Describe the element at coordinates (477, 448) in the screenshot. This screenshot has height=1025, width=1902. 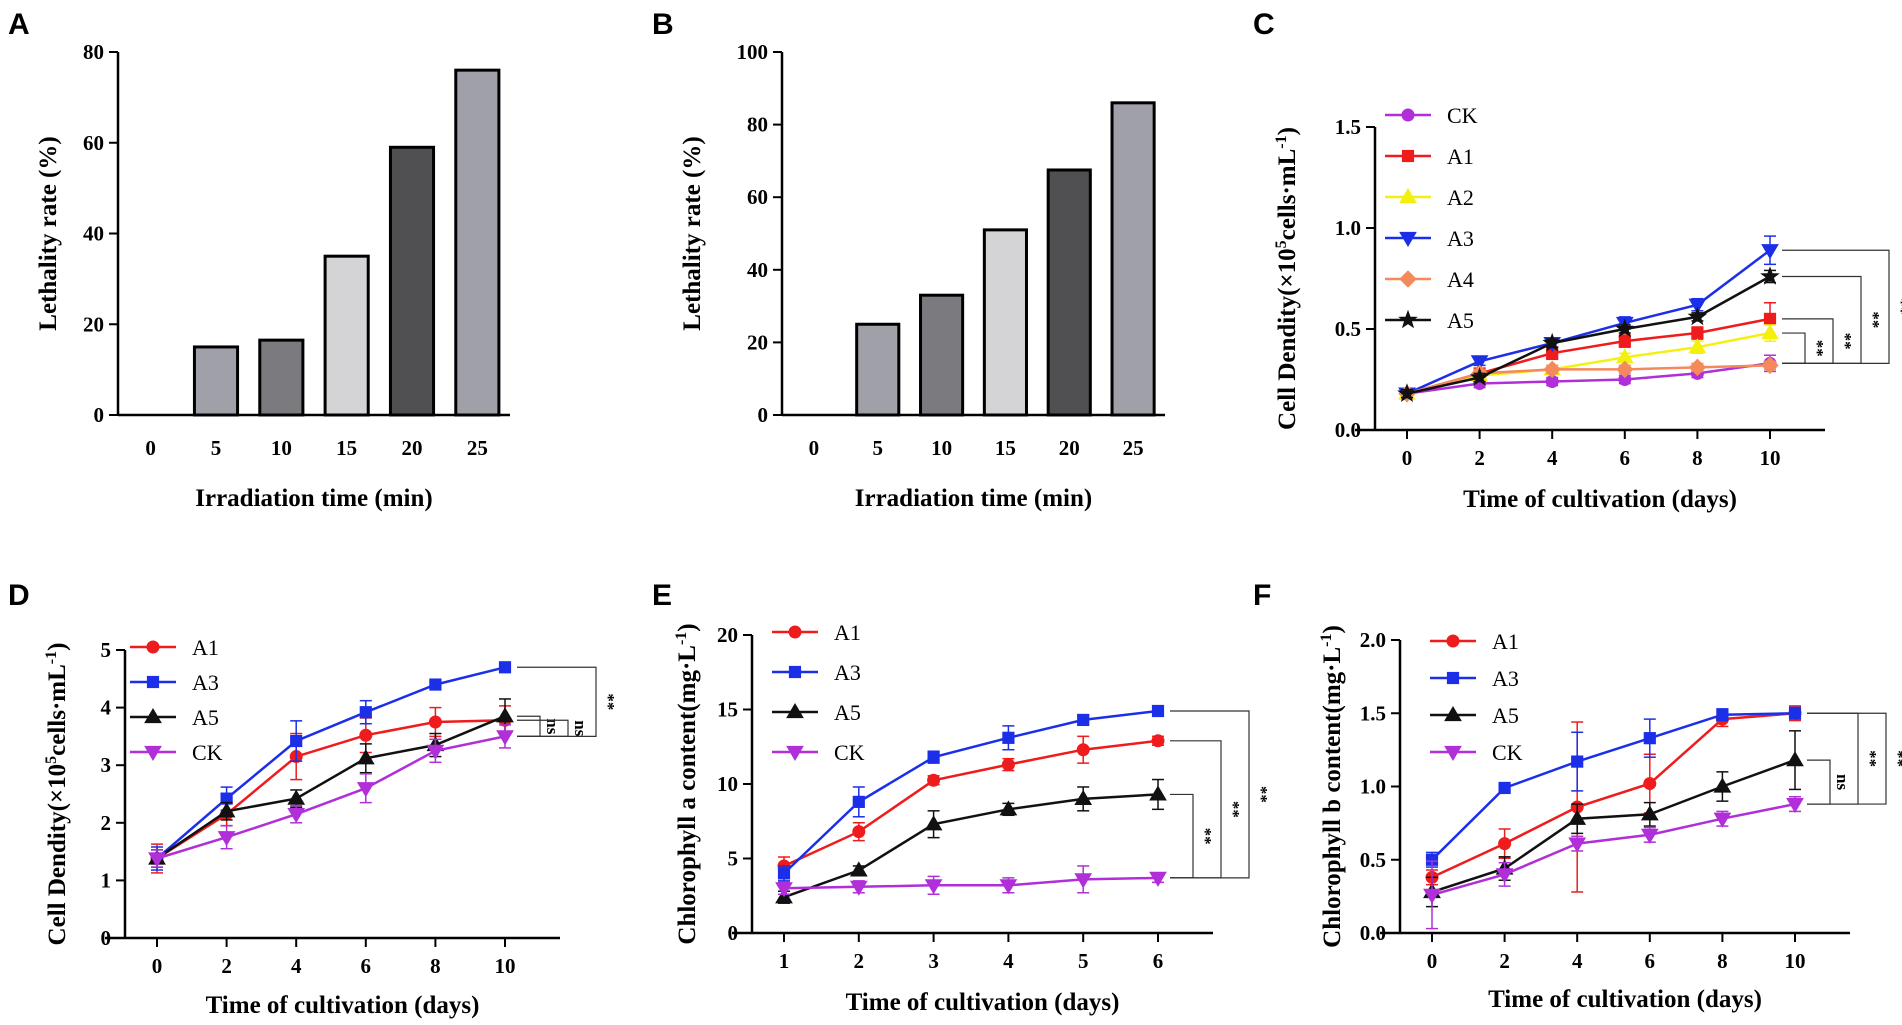
I see `x-tick-label: 25` at that location.